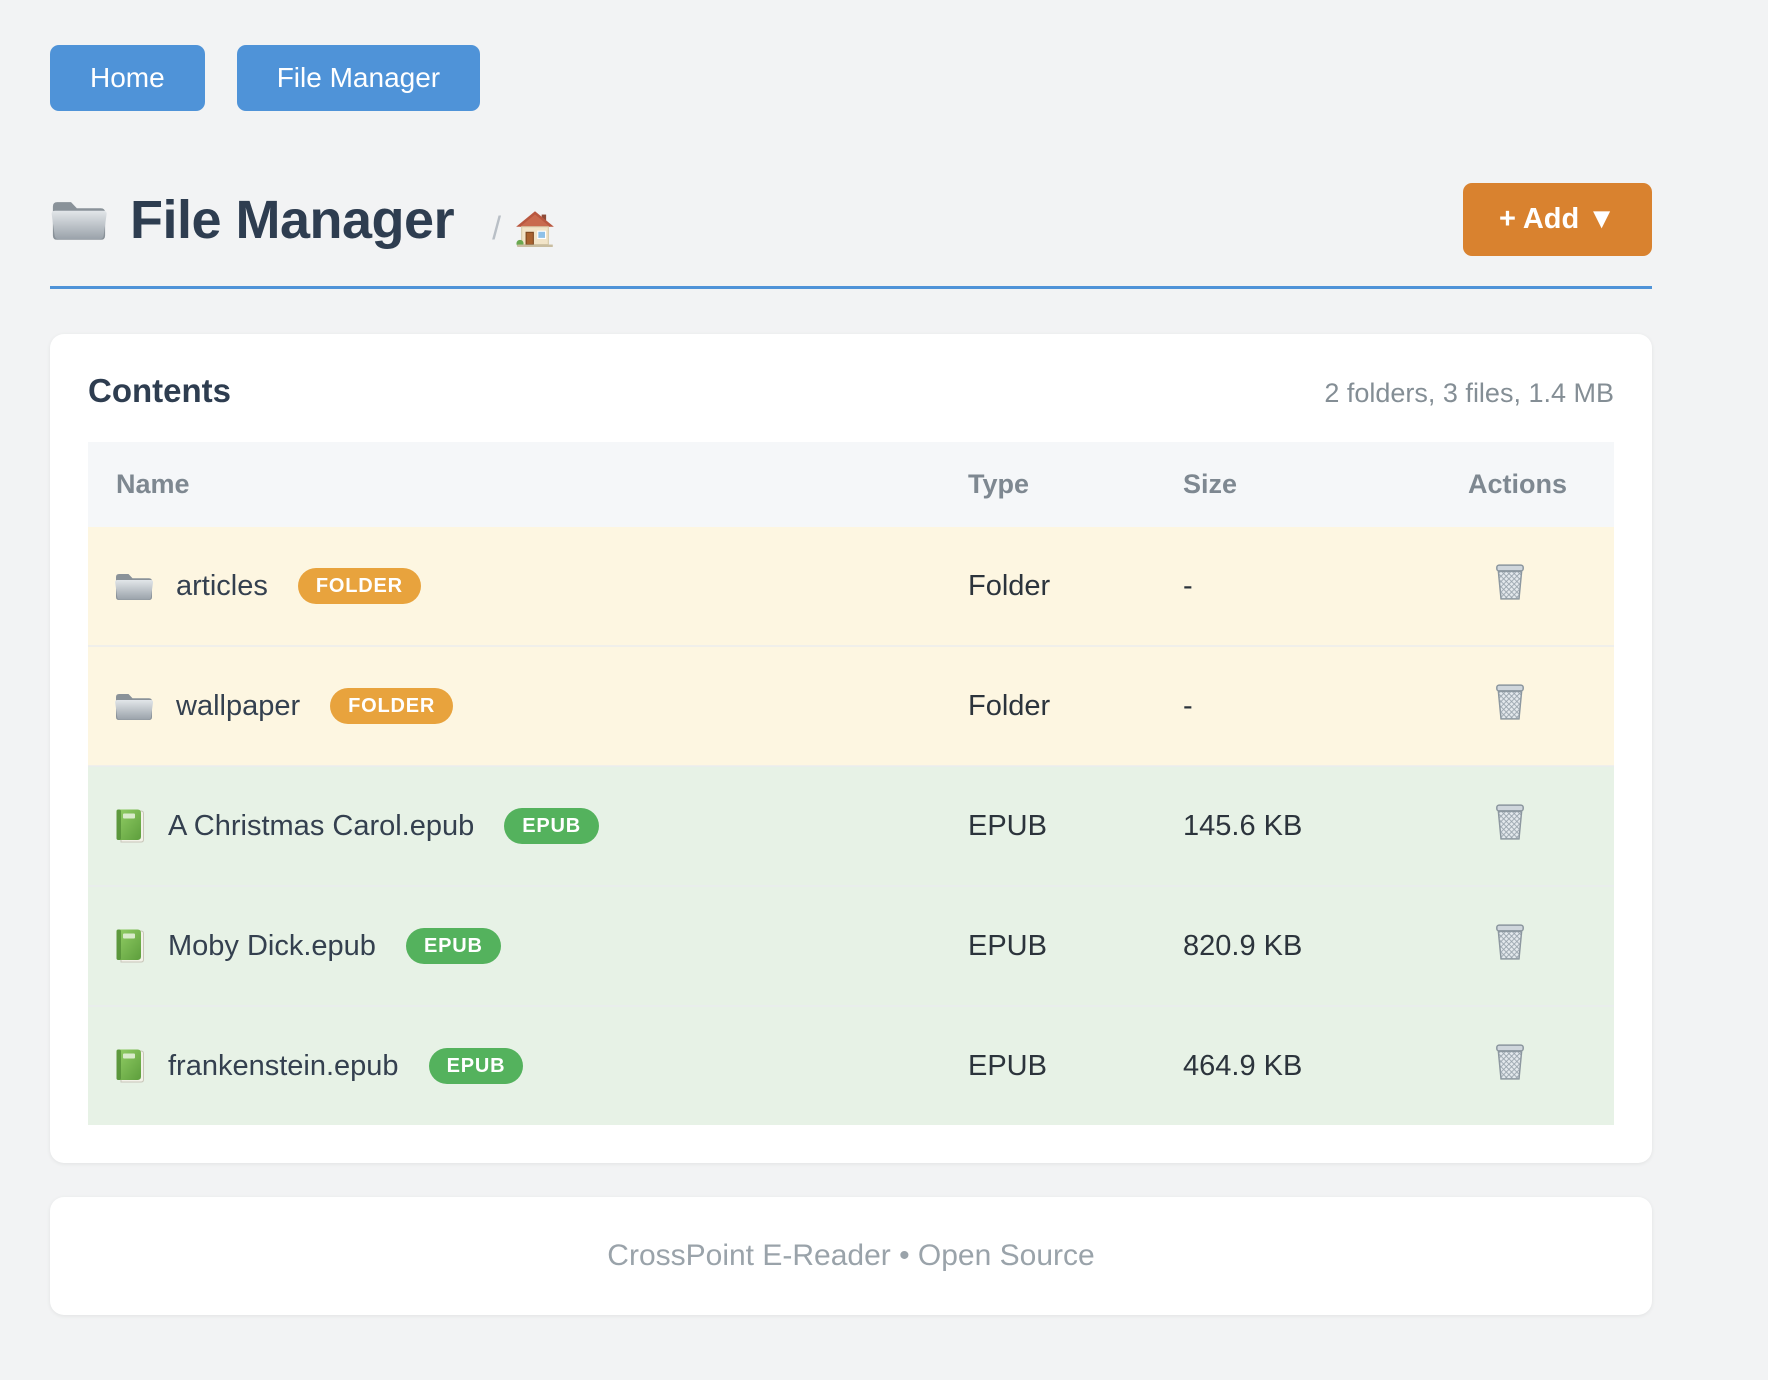  Describe the element at coordinates (272, 945) in the screenshot. I see `item-name: Moby Dick.epub` at that location.